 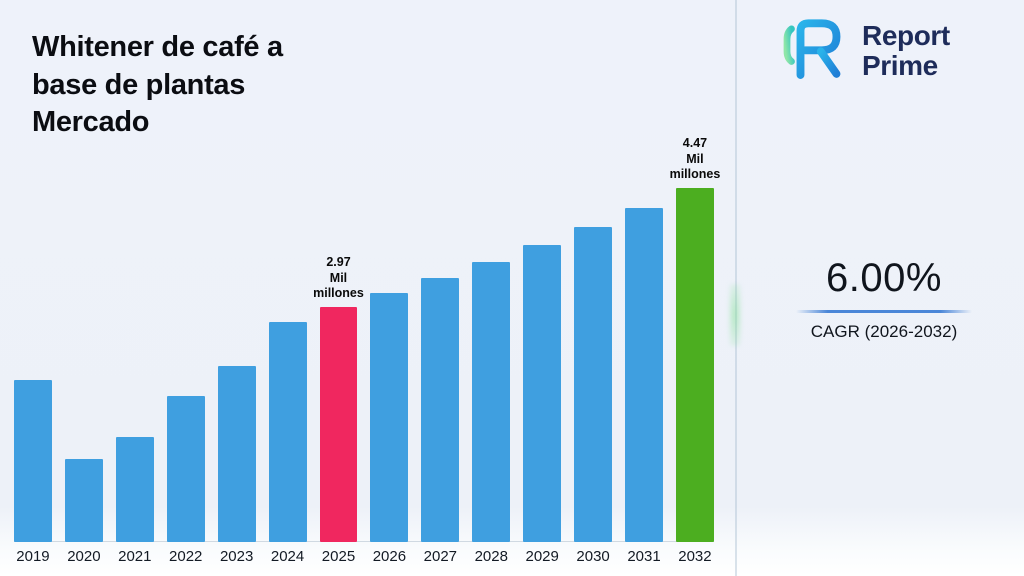 What do you see at coordinates (695, 339) in the screenshot?
I see `bar-2032: 4.47 Mil millones` at bounding box center [695, 339].